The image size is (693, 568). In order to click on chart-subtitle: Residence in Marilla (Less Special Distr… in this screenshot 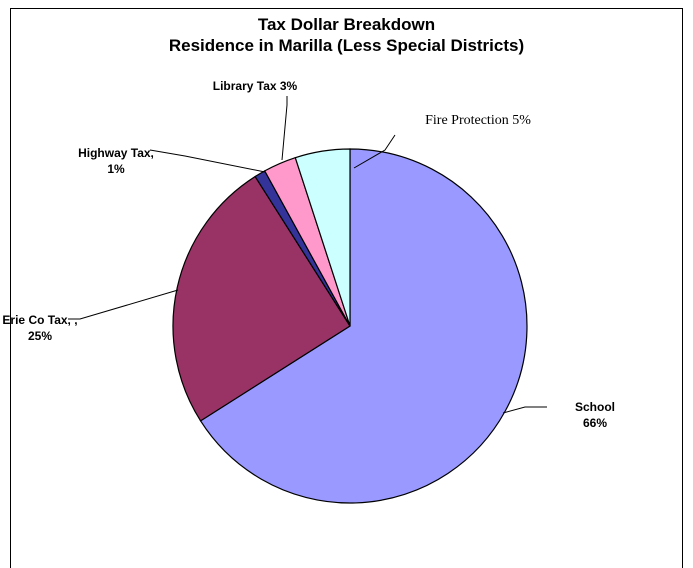, I will do `click(346, 45)`.